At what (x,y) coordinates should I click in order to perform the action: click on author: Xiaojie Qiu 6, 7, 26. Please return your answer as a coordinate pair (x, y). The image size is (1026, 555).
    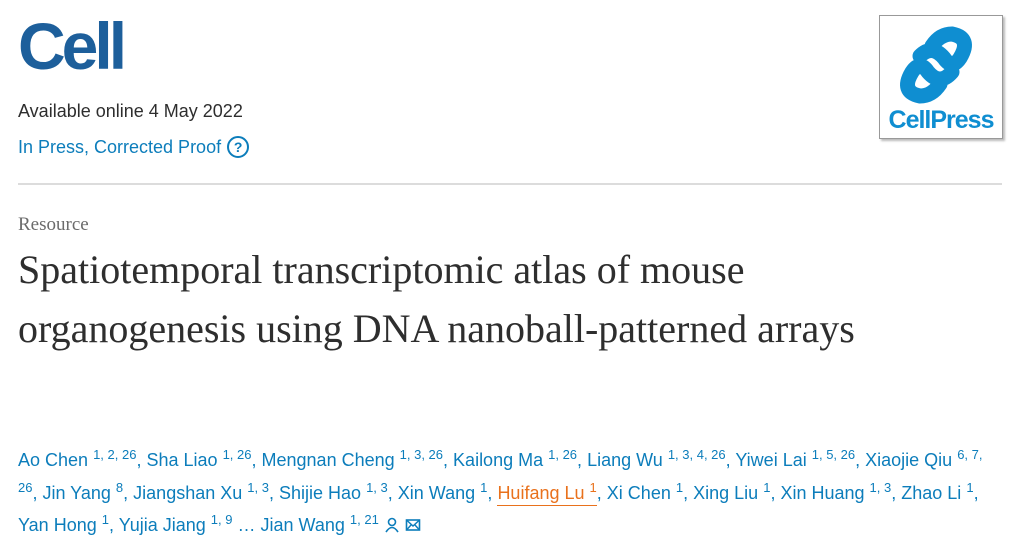
    Looking at the image, I should click on (500, 475).